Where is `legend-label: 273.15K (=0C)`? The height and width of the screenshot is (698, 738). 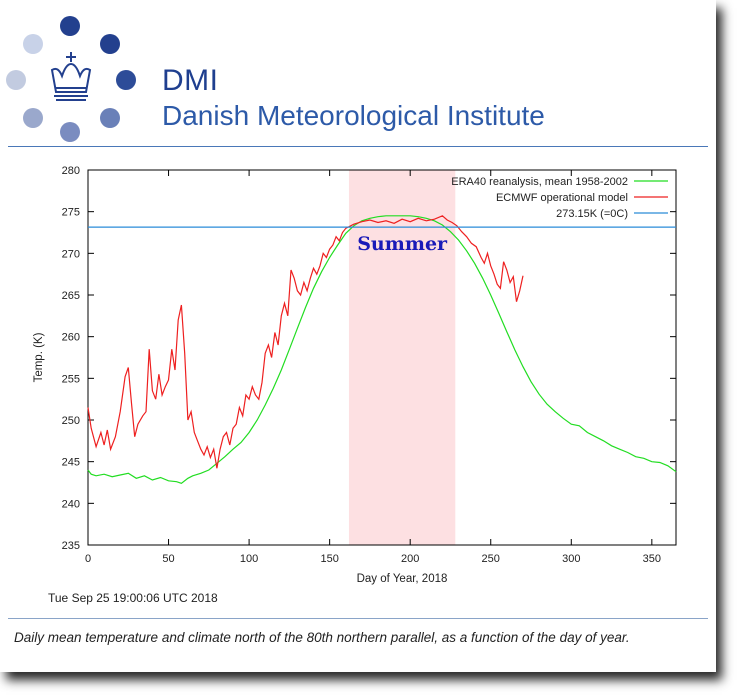 legend-label: 273.15K (=0C) is located at coordinates (592, 214).